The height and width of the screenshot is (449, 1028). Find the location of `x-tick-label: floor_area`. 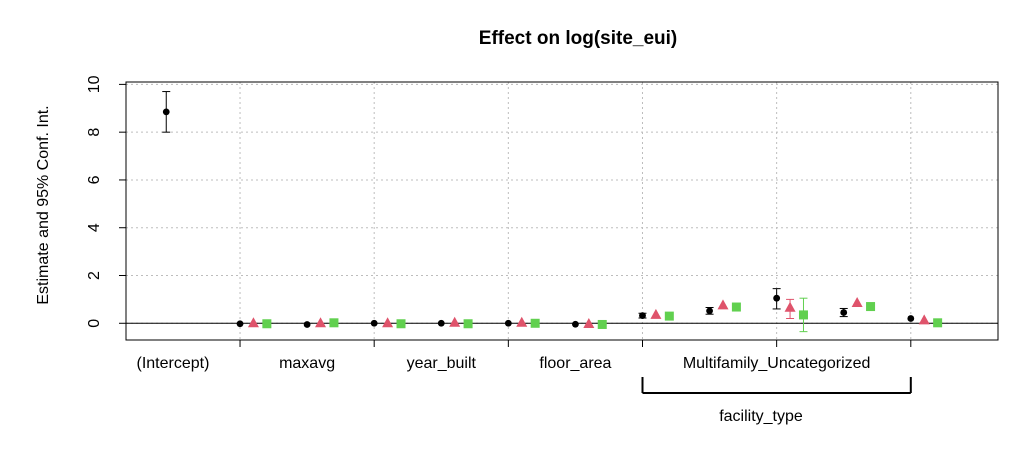

x-tick-label: floor_area is located at coordinates (575, 363).